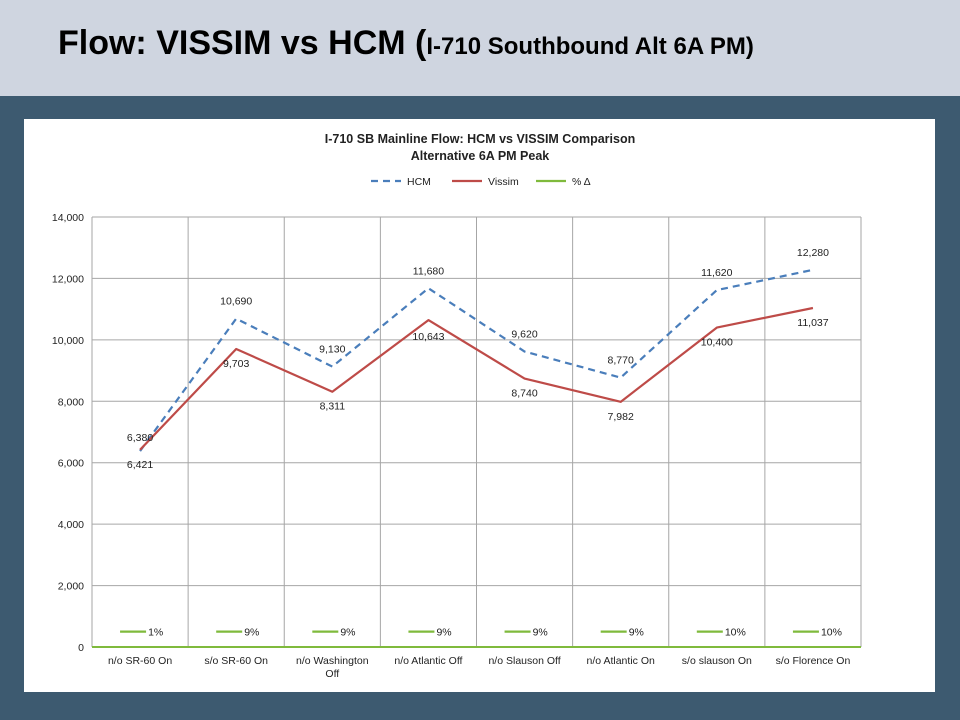 This screenshot has height=720, width=960. Describe the element at coordinates (332, 667) in the screenshot. I see `x-tick-label: n/o Washington Off` at that location.